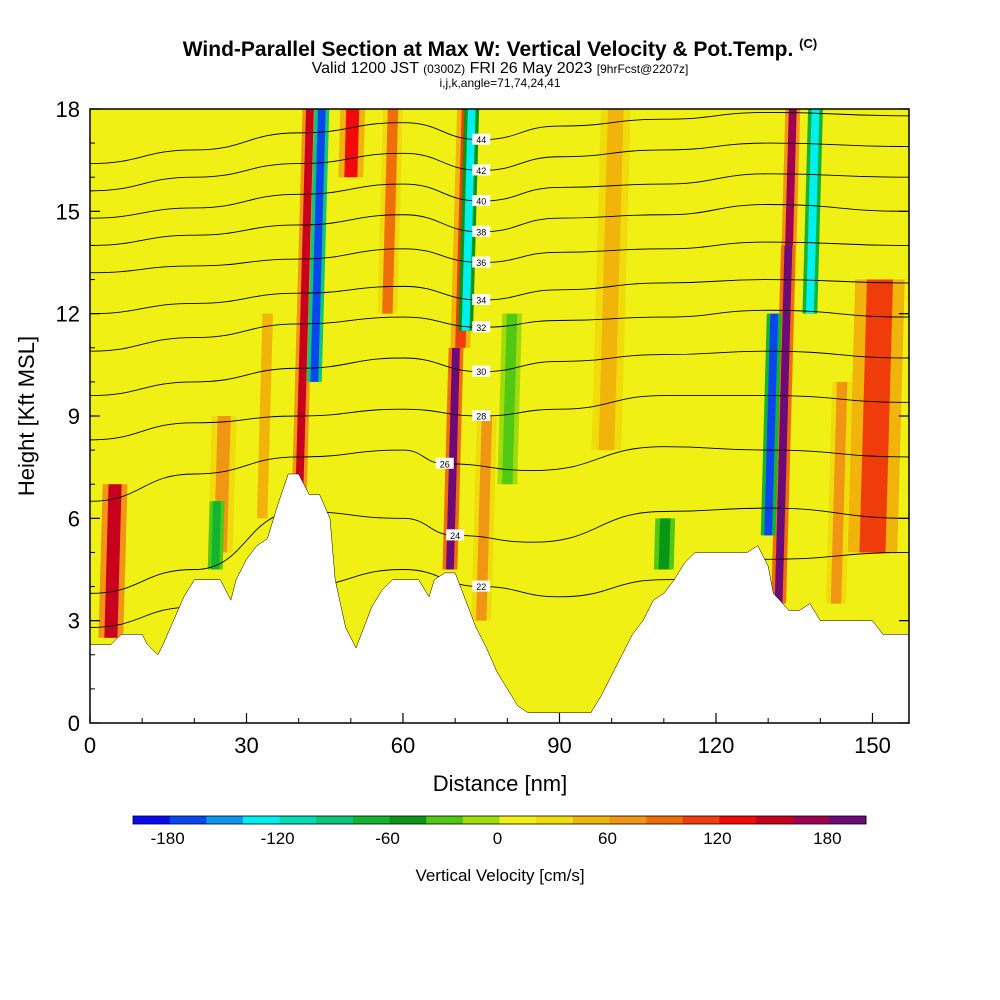 Image resolution: width=1000 pixels, height=1000 pixels. What do you see at coordinates (808, 43) in the screenshot?
I see `copyright-mark: (C)` at bounding box center [808, 43].